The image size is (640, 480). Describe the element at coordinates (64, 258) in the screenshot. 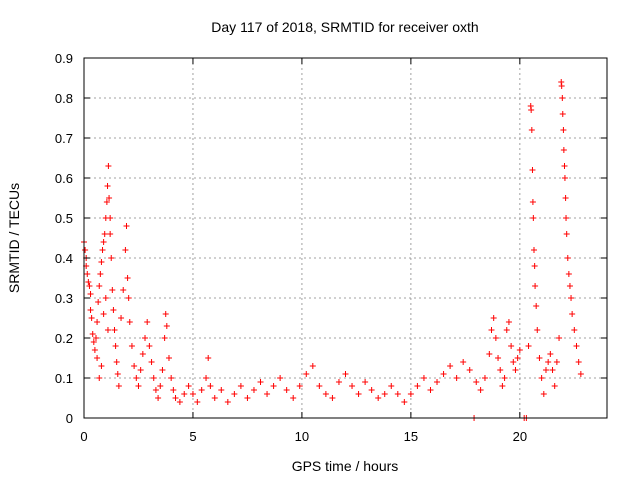

I see `y-tick-label: 0.4` at that location.